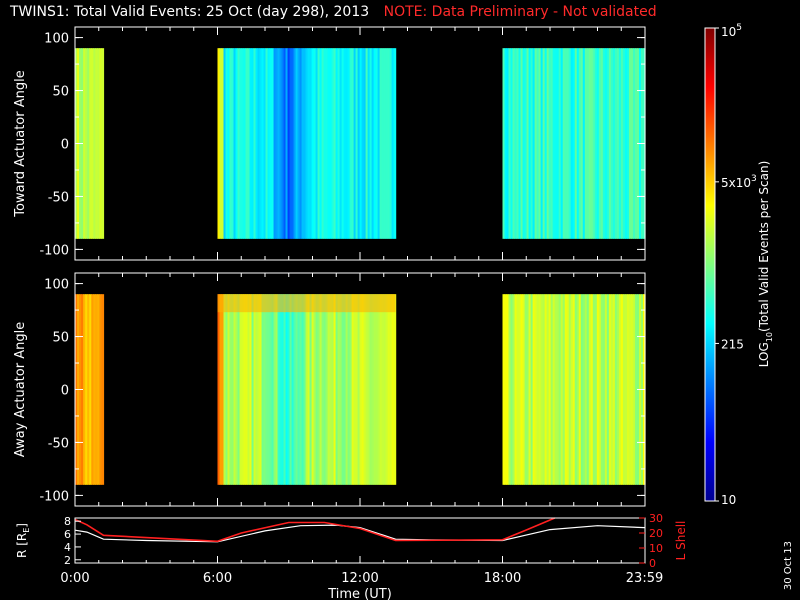  Describe the element at coordinates (764, 246) in the screenshot. I see `colorbar-label-suffix: (Total Valid Events per Scan)` at that location.